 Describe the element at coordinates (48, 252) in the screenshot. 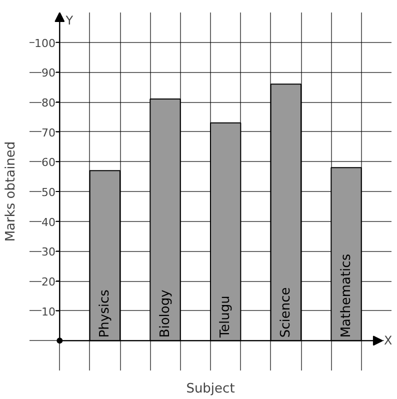

I see `y-tick-label: 30` at that location.